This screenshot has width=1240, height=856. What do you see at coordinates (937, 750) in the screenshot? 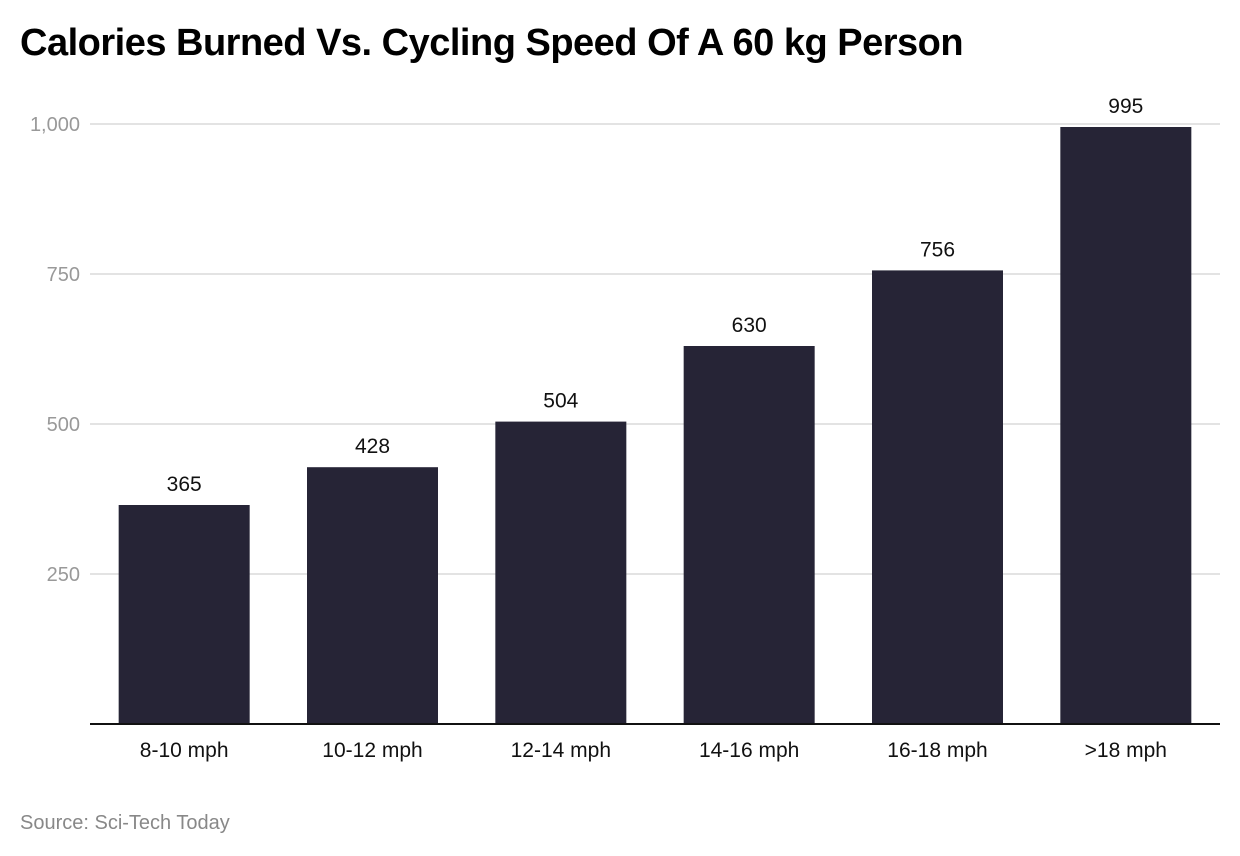
I see `x-tick-label: 16-18 mph` at bounding box center [937, 750].